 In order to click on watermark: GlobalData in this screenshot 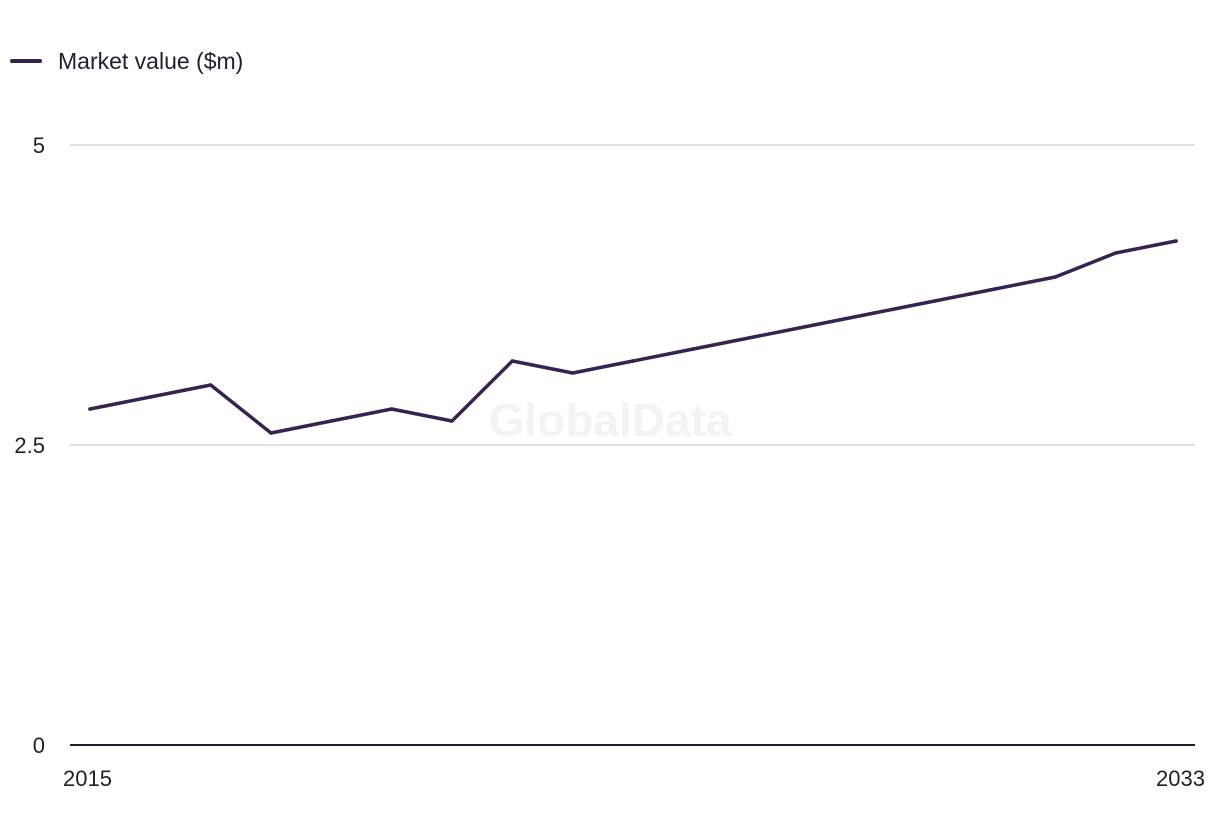, I will do `click(610, 420)`.